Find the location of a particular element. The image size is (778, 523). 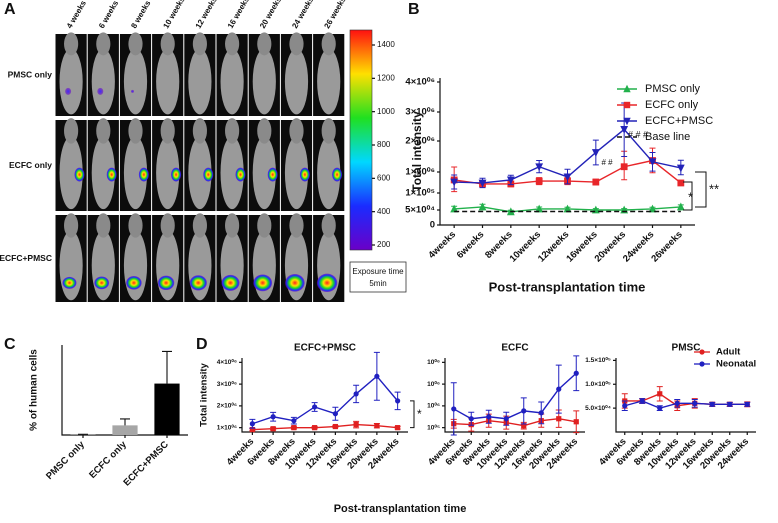

row-label: ECFC+PMSC is located at coordinates (26, 258).